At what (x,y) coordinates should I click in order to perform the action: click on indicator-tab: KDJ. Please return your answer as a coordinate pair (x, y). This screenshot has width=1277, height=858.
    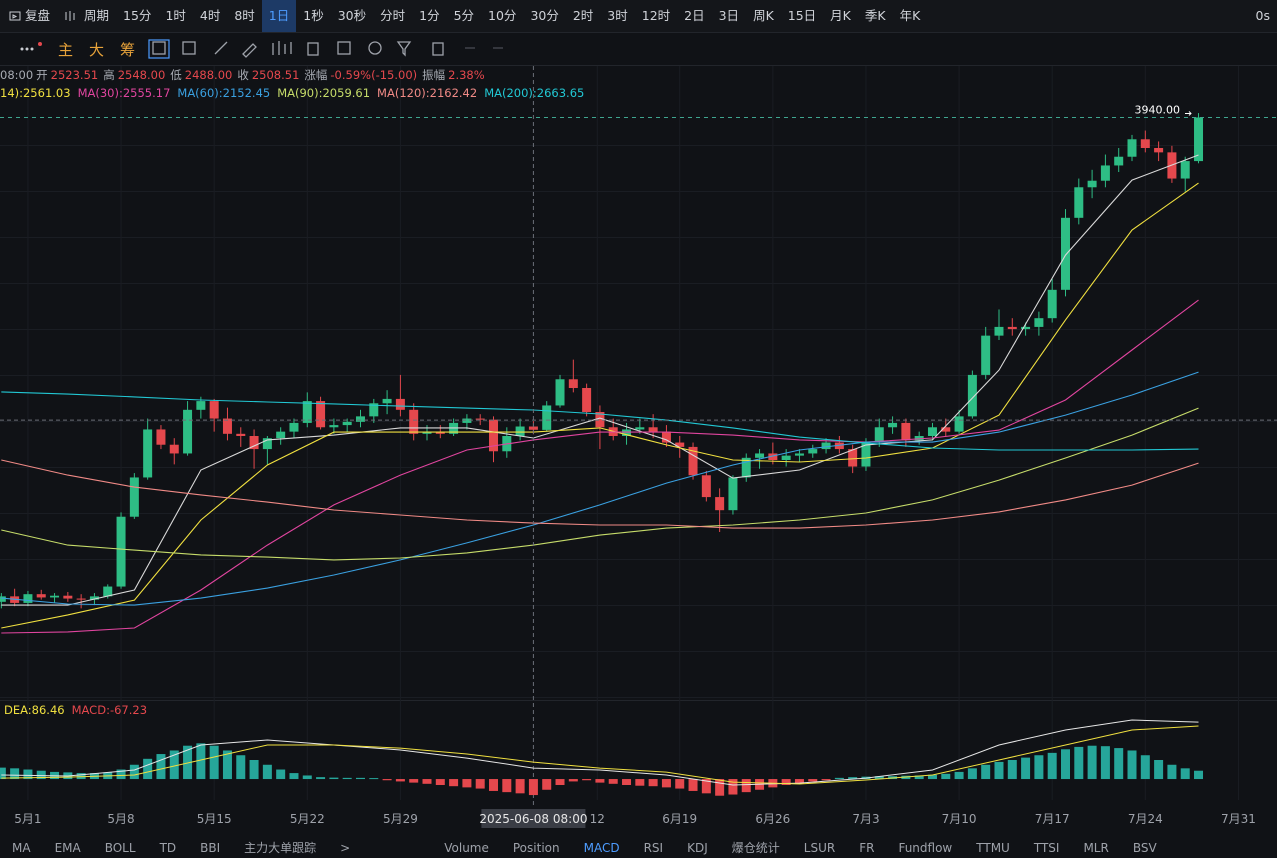
    Looking at the image, I should click on (697, 848).